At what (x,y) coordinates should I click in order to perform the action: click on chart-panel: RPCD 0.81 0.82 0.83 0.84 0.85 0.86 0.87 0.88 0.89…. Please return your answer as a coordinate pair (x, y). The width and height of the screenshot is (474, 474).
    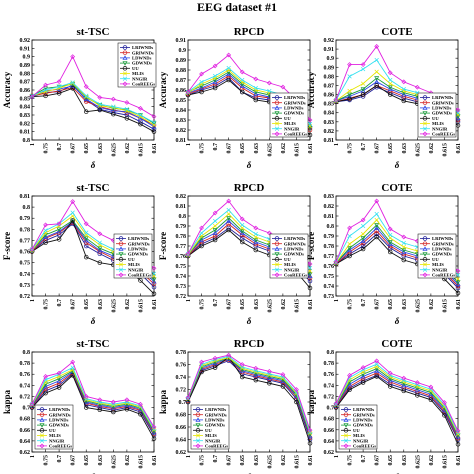
    Looking at the image, I should click on (236, 98).